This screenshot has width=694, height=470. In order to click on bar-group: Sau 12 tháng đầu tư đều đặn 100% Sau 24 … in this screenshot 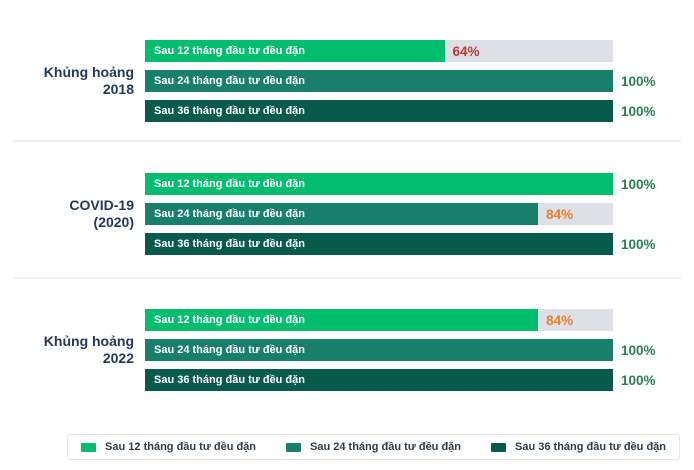, I will do `click(419, 214)`.